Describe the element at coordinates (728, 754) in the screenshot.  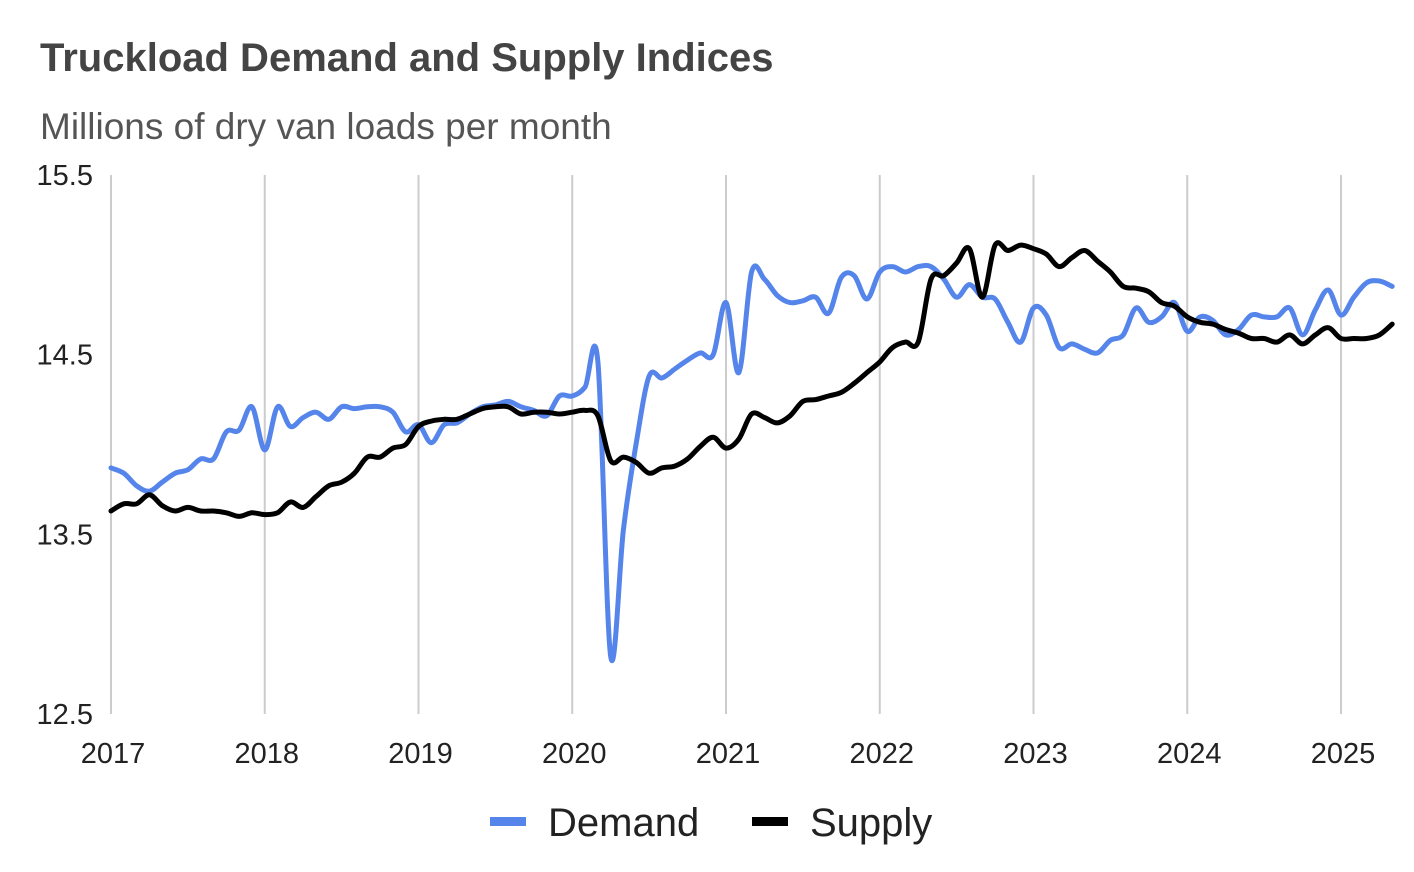
I see `x-tick-label: 2021` at that location.